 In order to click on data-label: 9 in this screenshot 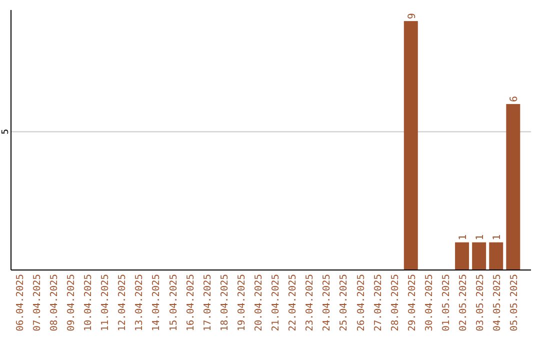, I will do `click(412, 16)`.